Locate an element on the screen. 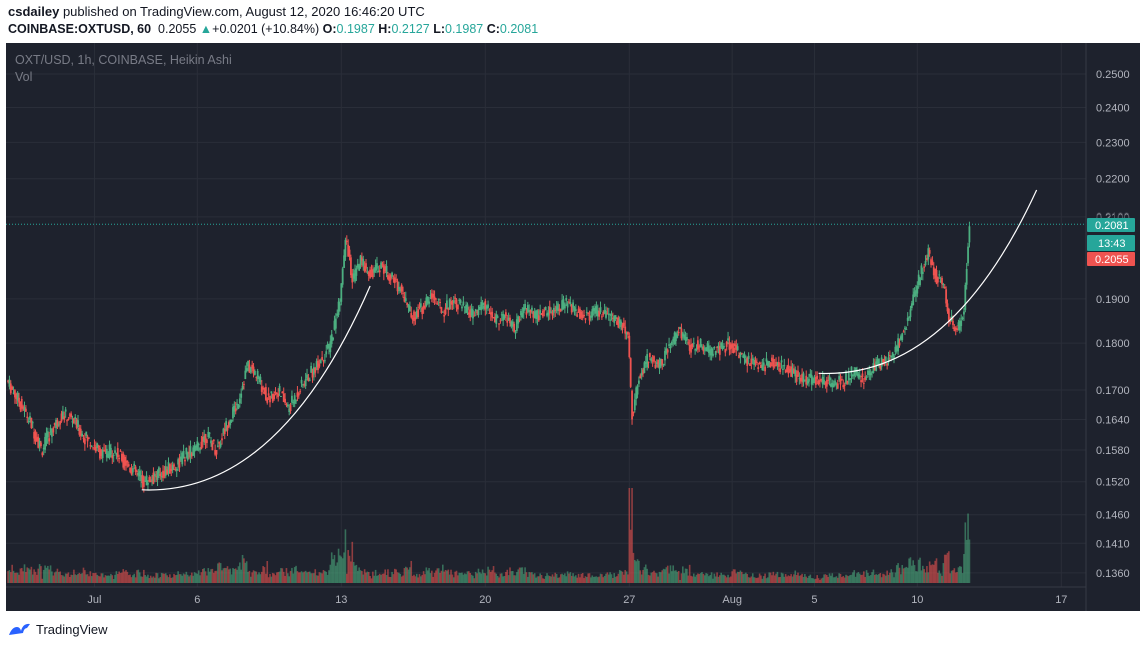 This screenshot has width=1145, height=648. last-price-text: 0.2081 is located at coordinates (1112, 226).